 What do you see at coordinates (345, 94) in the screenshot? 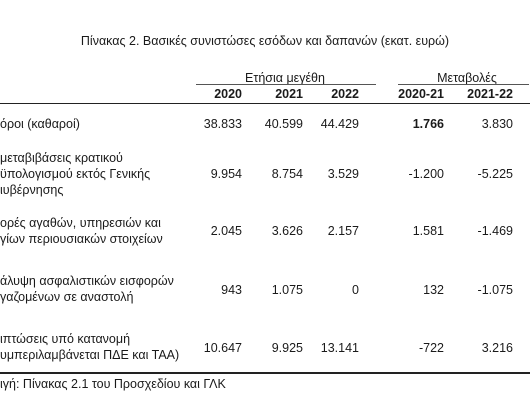
I see `column-header-2022: 2022` at bounding box center [345, 94].